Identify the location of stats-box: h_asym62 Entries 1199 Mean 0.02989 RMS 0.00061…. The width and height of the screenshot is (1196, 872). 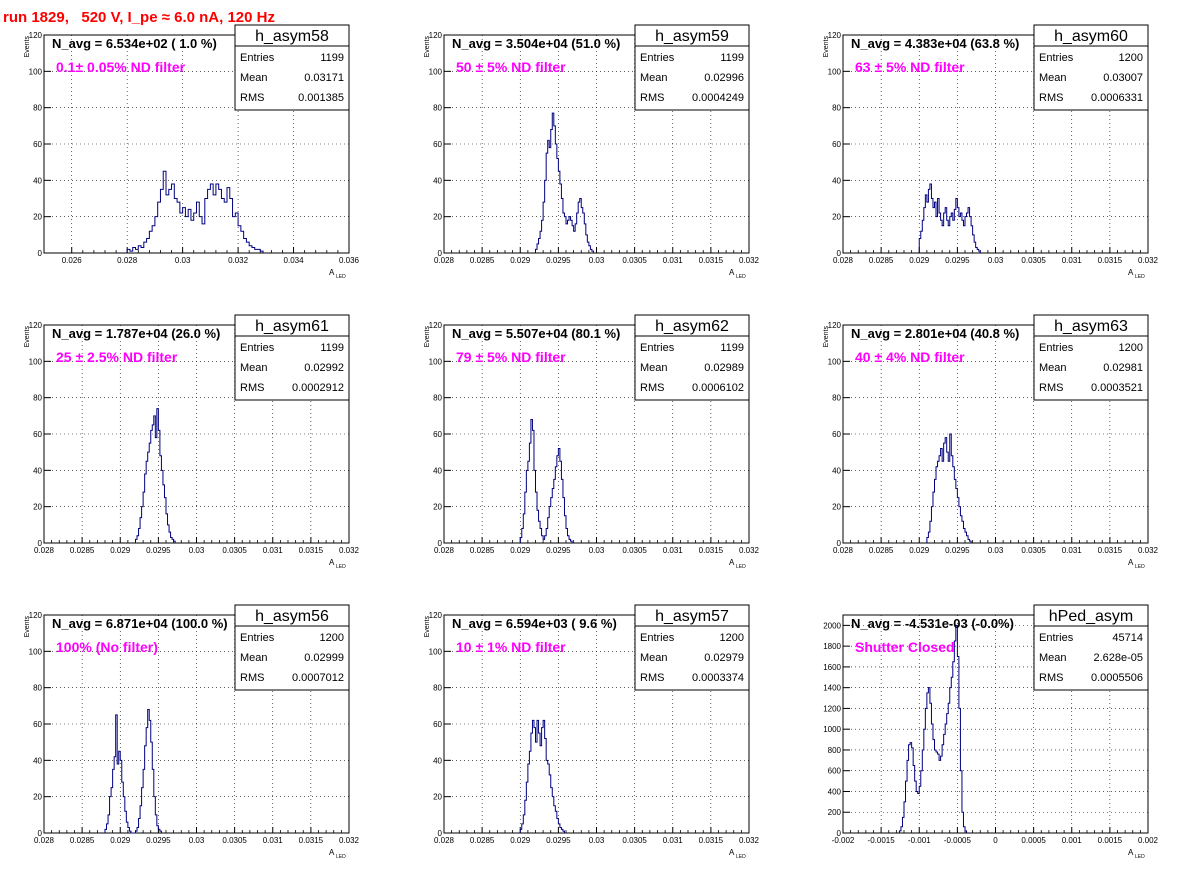
(692, 357).